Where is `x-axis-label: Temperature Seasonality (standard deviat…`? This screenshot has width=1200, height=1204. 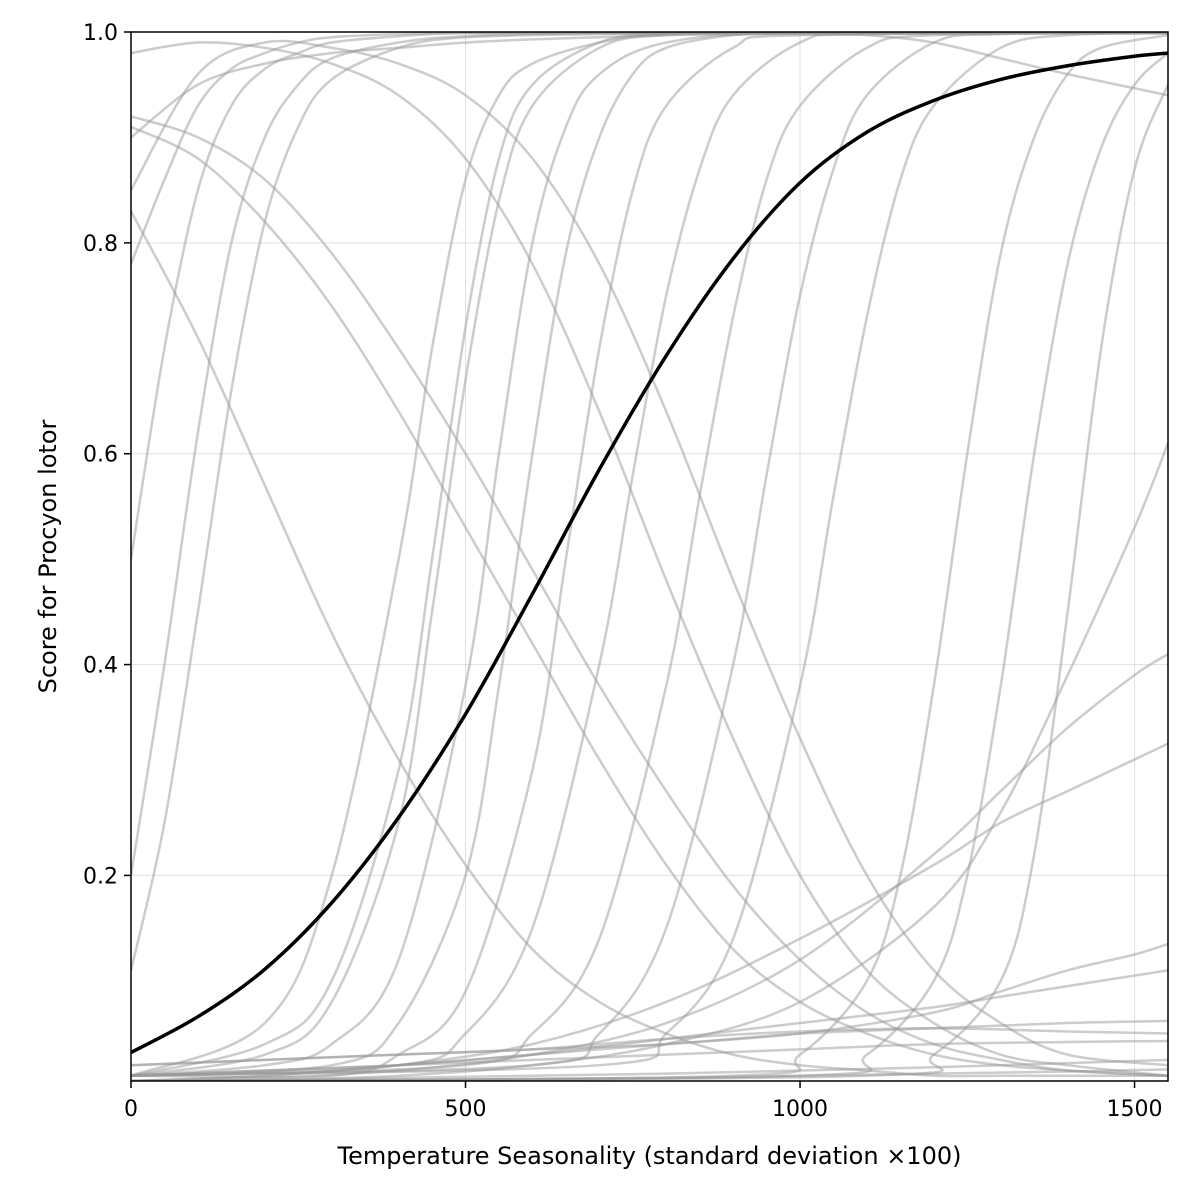 x-axis-label: Temperature Seasonality (standard deviat… is located at coordinates (649, 1156).